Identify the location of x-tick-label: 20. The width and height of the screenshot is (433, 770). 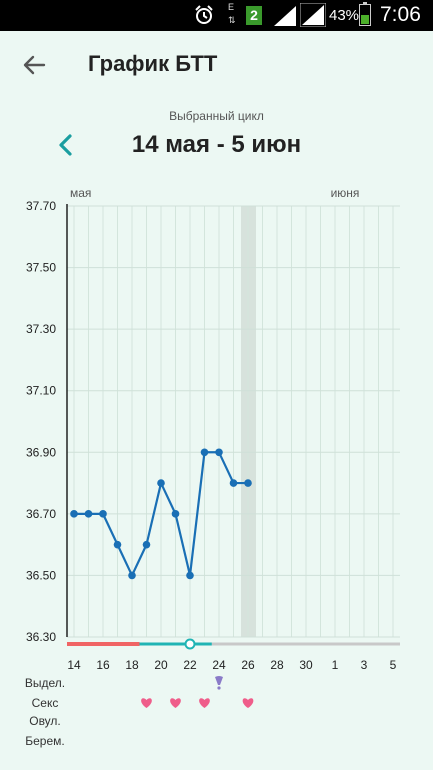
(161, 665).